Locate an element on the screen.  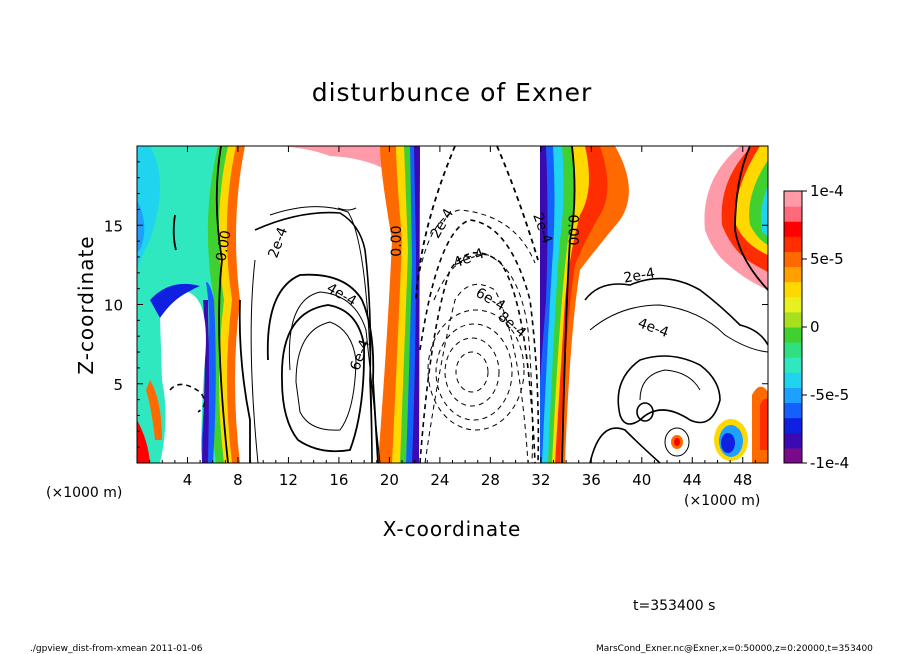
x-tick-label: 20 is located at coordinates (389, 480).